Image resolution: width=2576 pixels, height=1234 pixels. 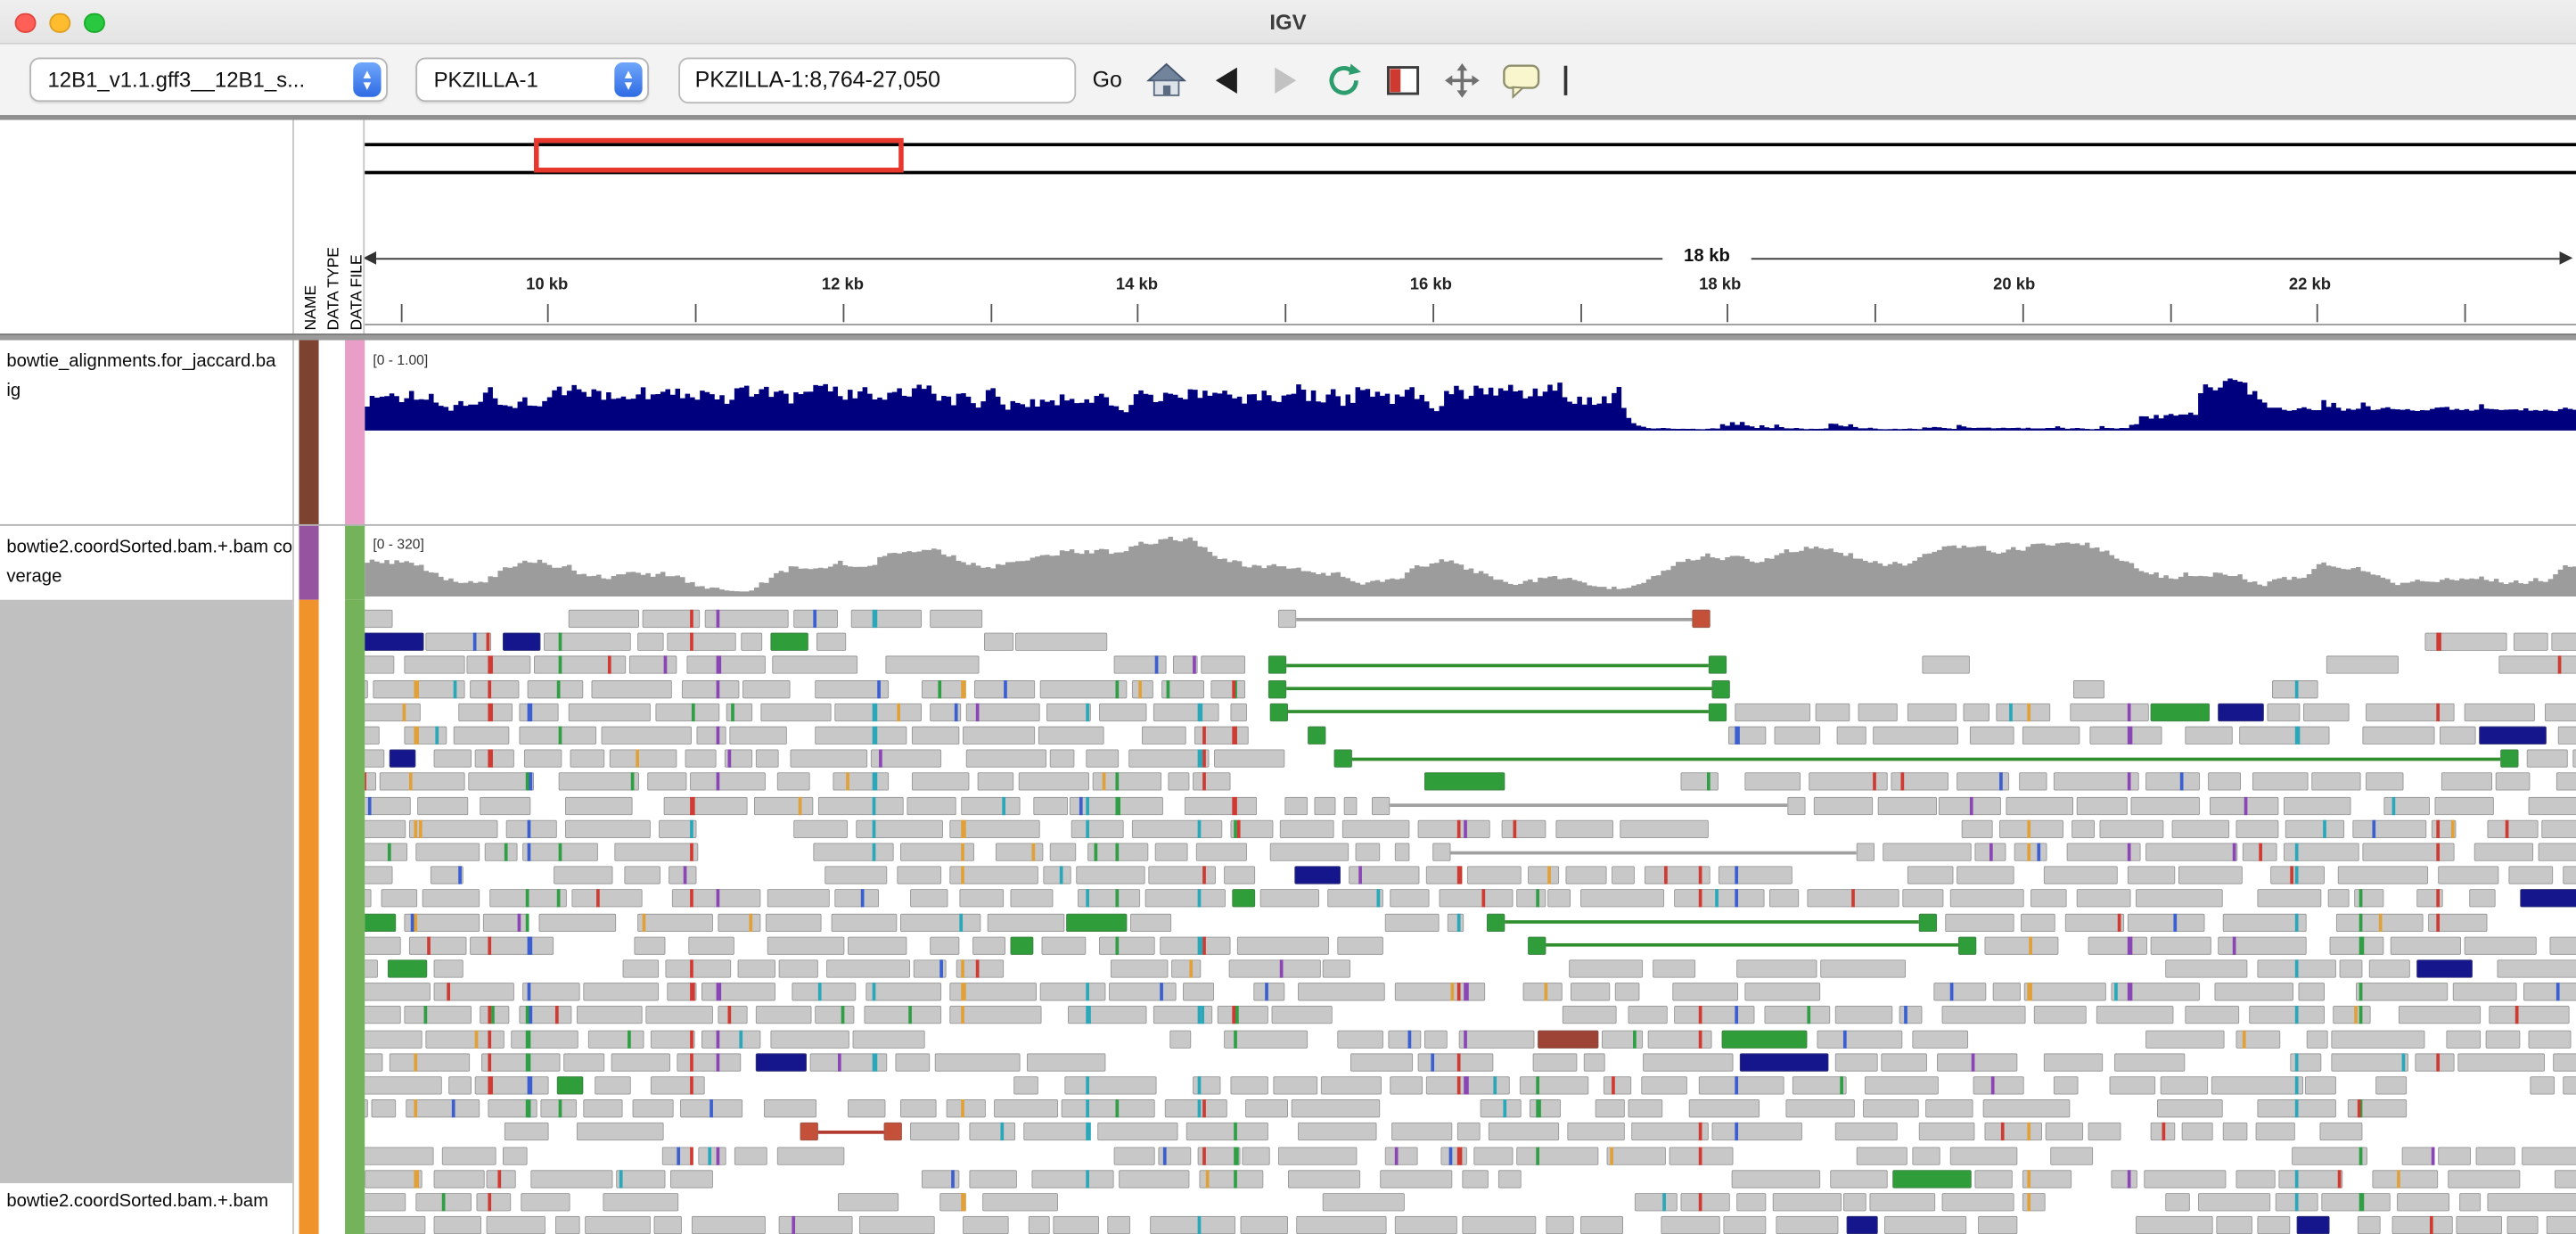 What do you see at coordinates (1344, 80) in the screenshot?
I see `refresh-button` at bounding box center [1344, 80].